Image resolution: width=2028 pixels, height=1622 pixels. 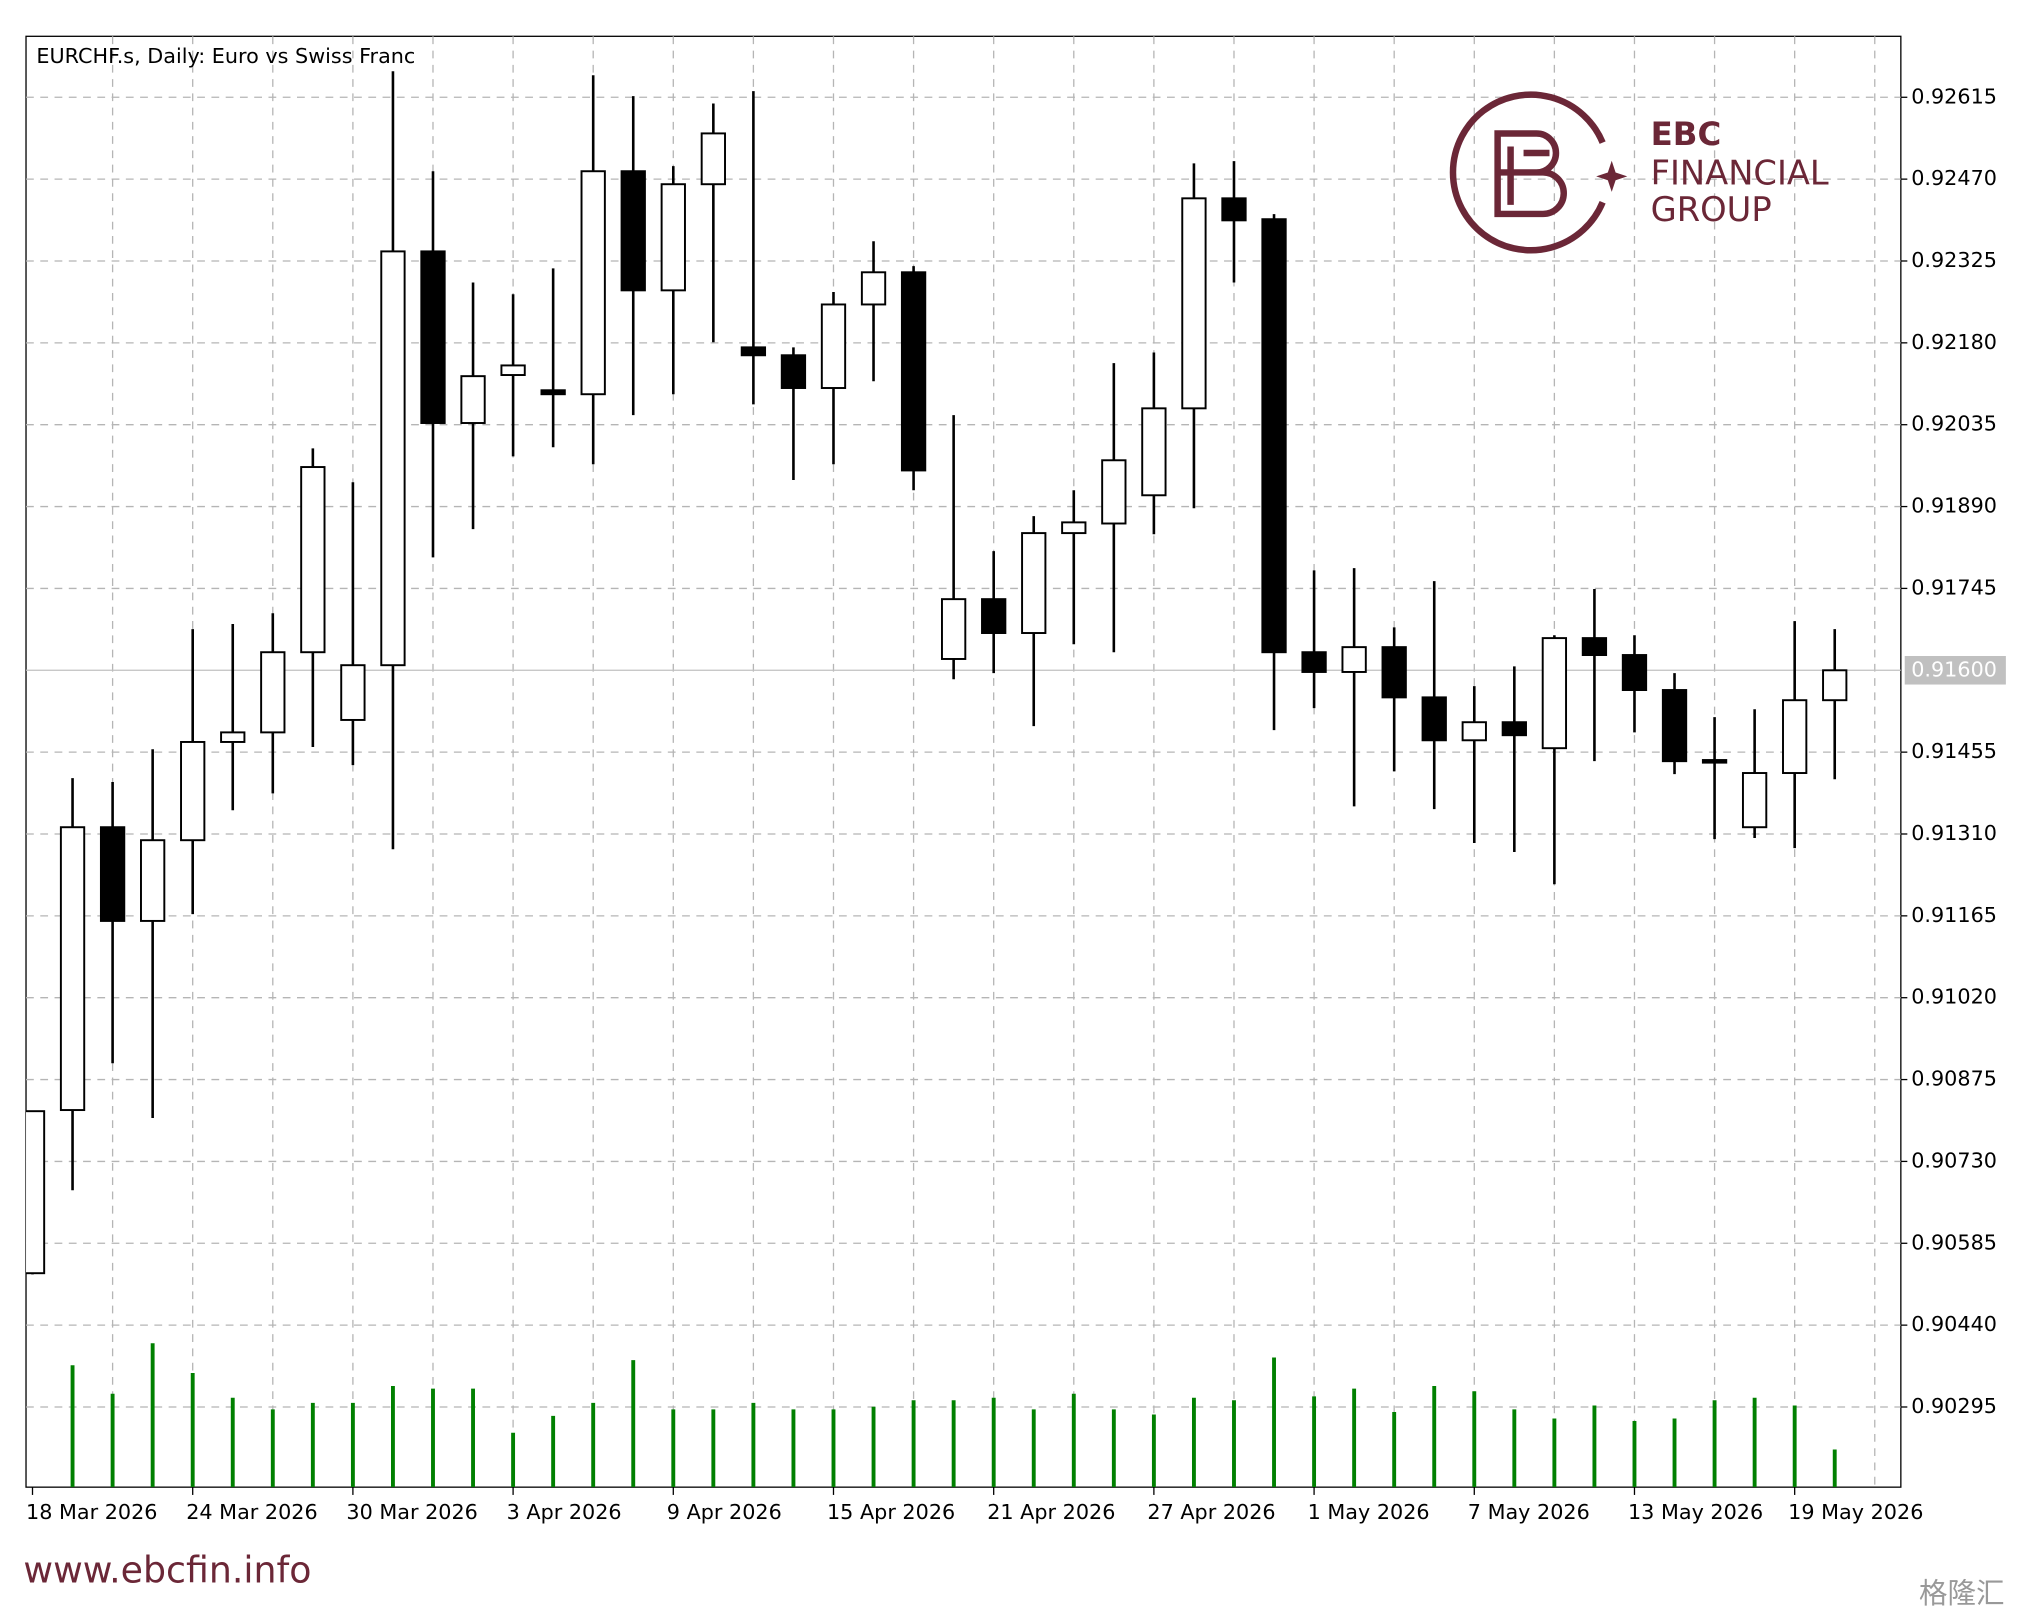 What do you see at coordinates (1051, 1512) in the screenshot?
I see `x-tick-label: 21 Apr 2026` at bounding box center [1051, 1512].